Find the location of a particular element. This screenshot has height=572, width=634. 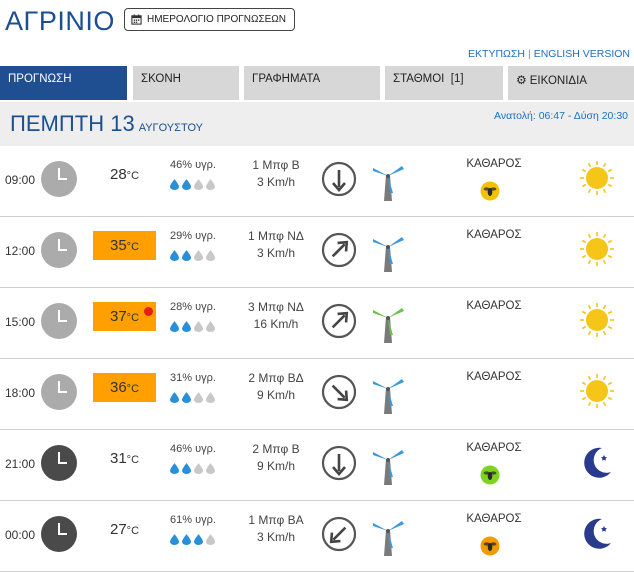

forecast-time: 12:00 is located at coordinates (20, 251).